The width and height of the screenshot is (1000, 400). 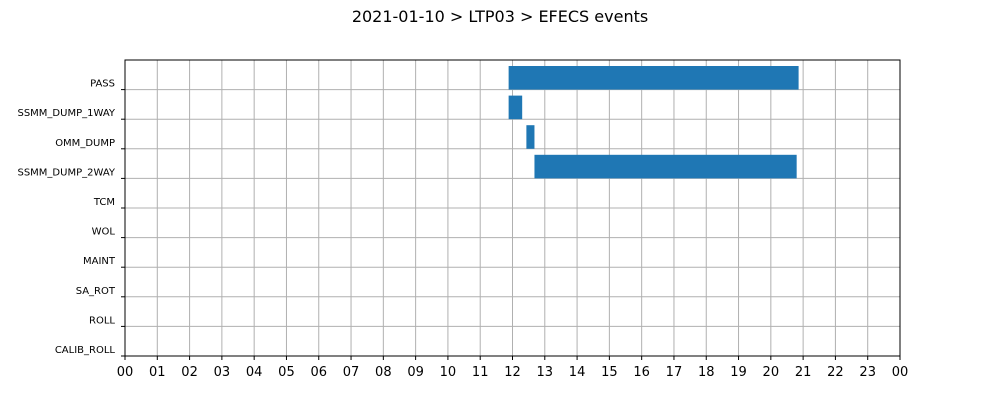 I want to click on y-tick-label: PASS, so click(x=102, y=84).